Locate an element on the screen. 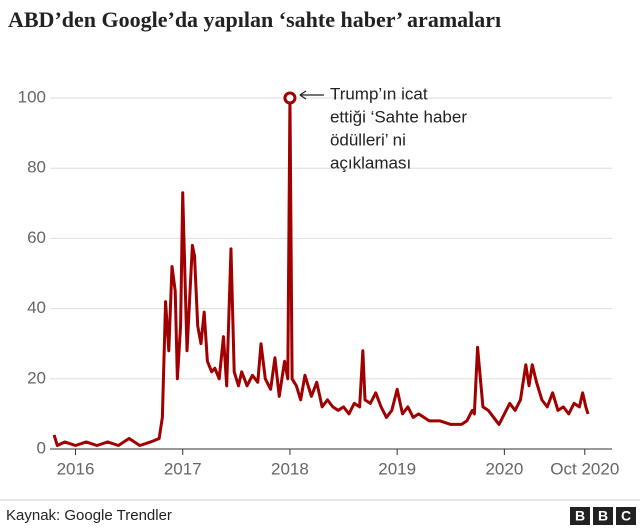 The height and width of the screenshot is (530, 640). annotation: açıklaması is located at coordinates (370, 162).